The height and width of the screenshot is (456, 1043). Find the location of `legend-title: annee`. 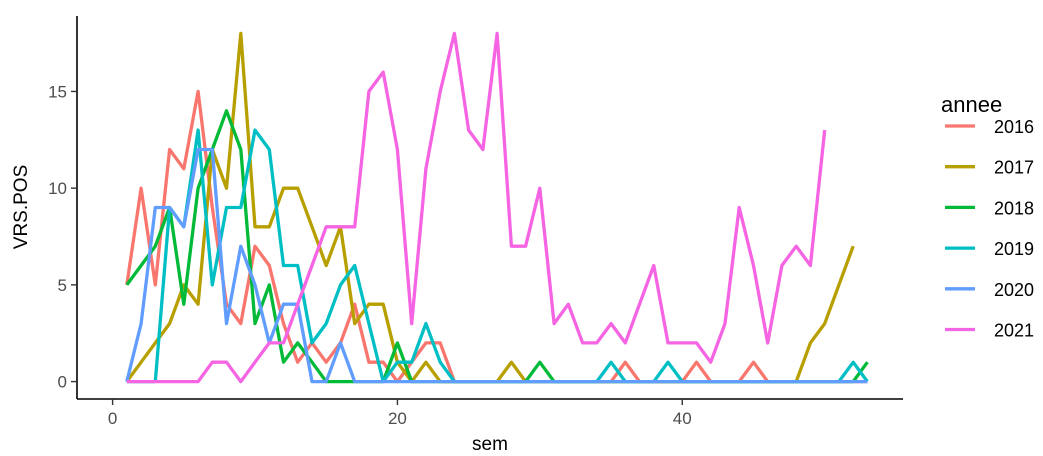

legend-title: annee is located at coordinates (971, 104).